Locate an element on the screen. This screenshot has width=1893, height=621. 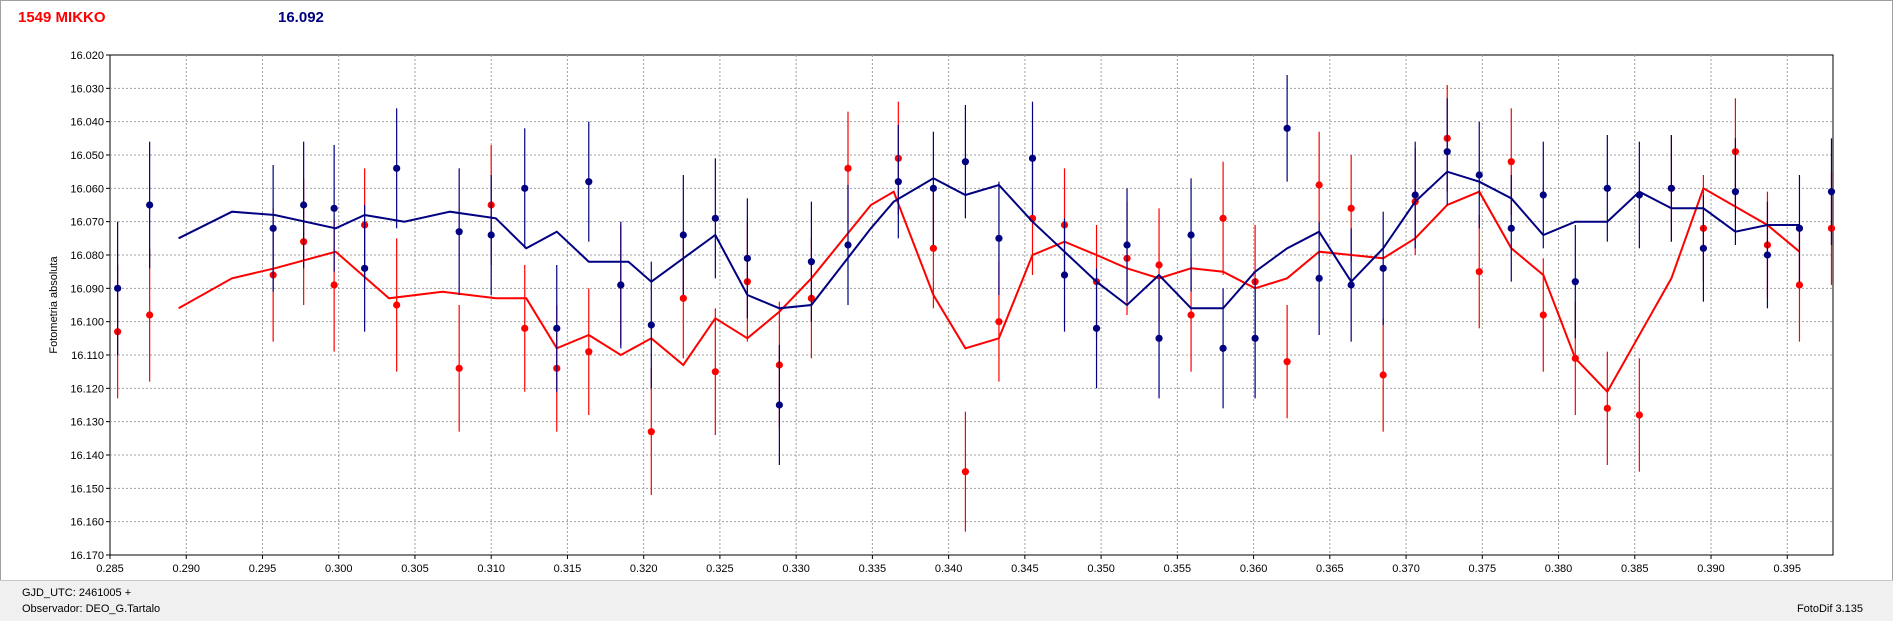
x-tick-label: 0.340 is located at coordinates (949, 569).